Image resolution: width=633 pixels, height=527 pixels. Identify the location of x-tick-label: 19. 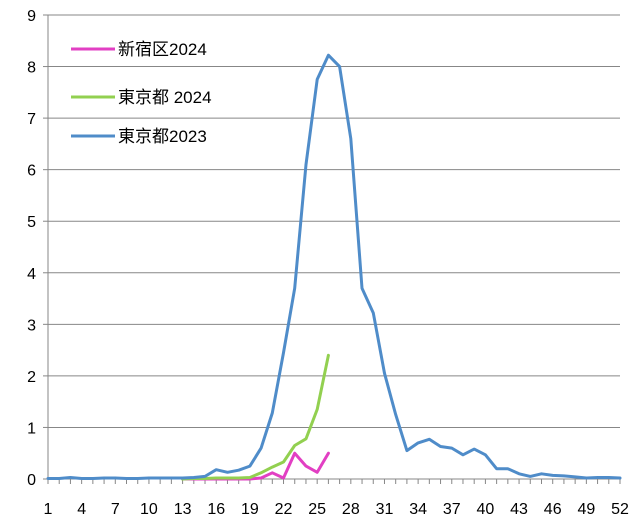
(250, 509).